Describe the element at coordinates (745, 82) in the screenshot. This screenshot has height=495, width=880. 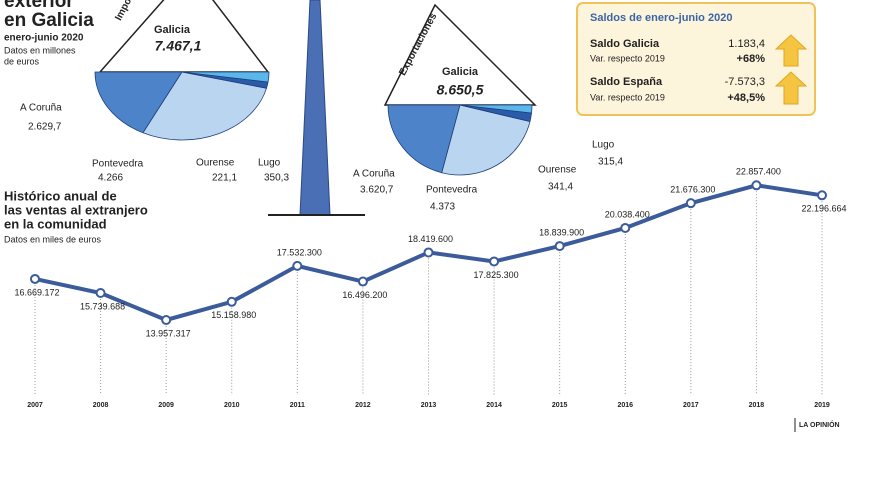
I see `summary-value: -7.573,3` at that location.